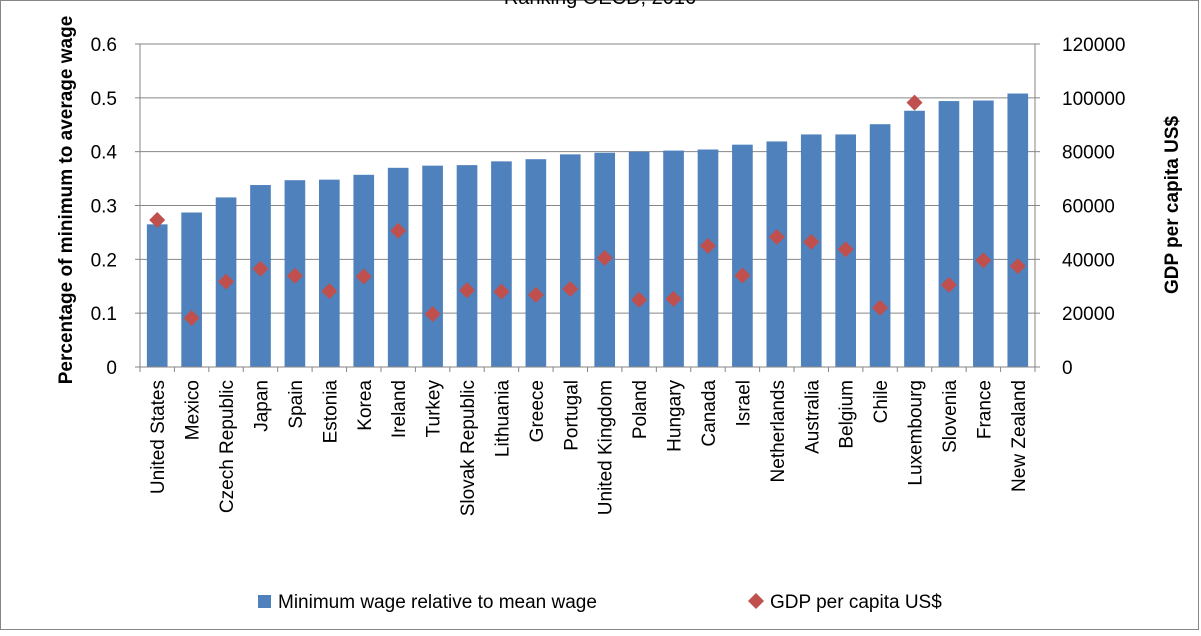 This screenshot has height=636, width=1201. Describe the element at coordinates (571, 415) in the screenshot. I see `x-tick-label: Portugal` at that location.